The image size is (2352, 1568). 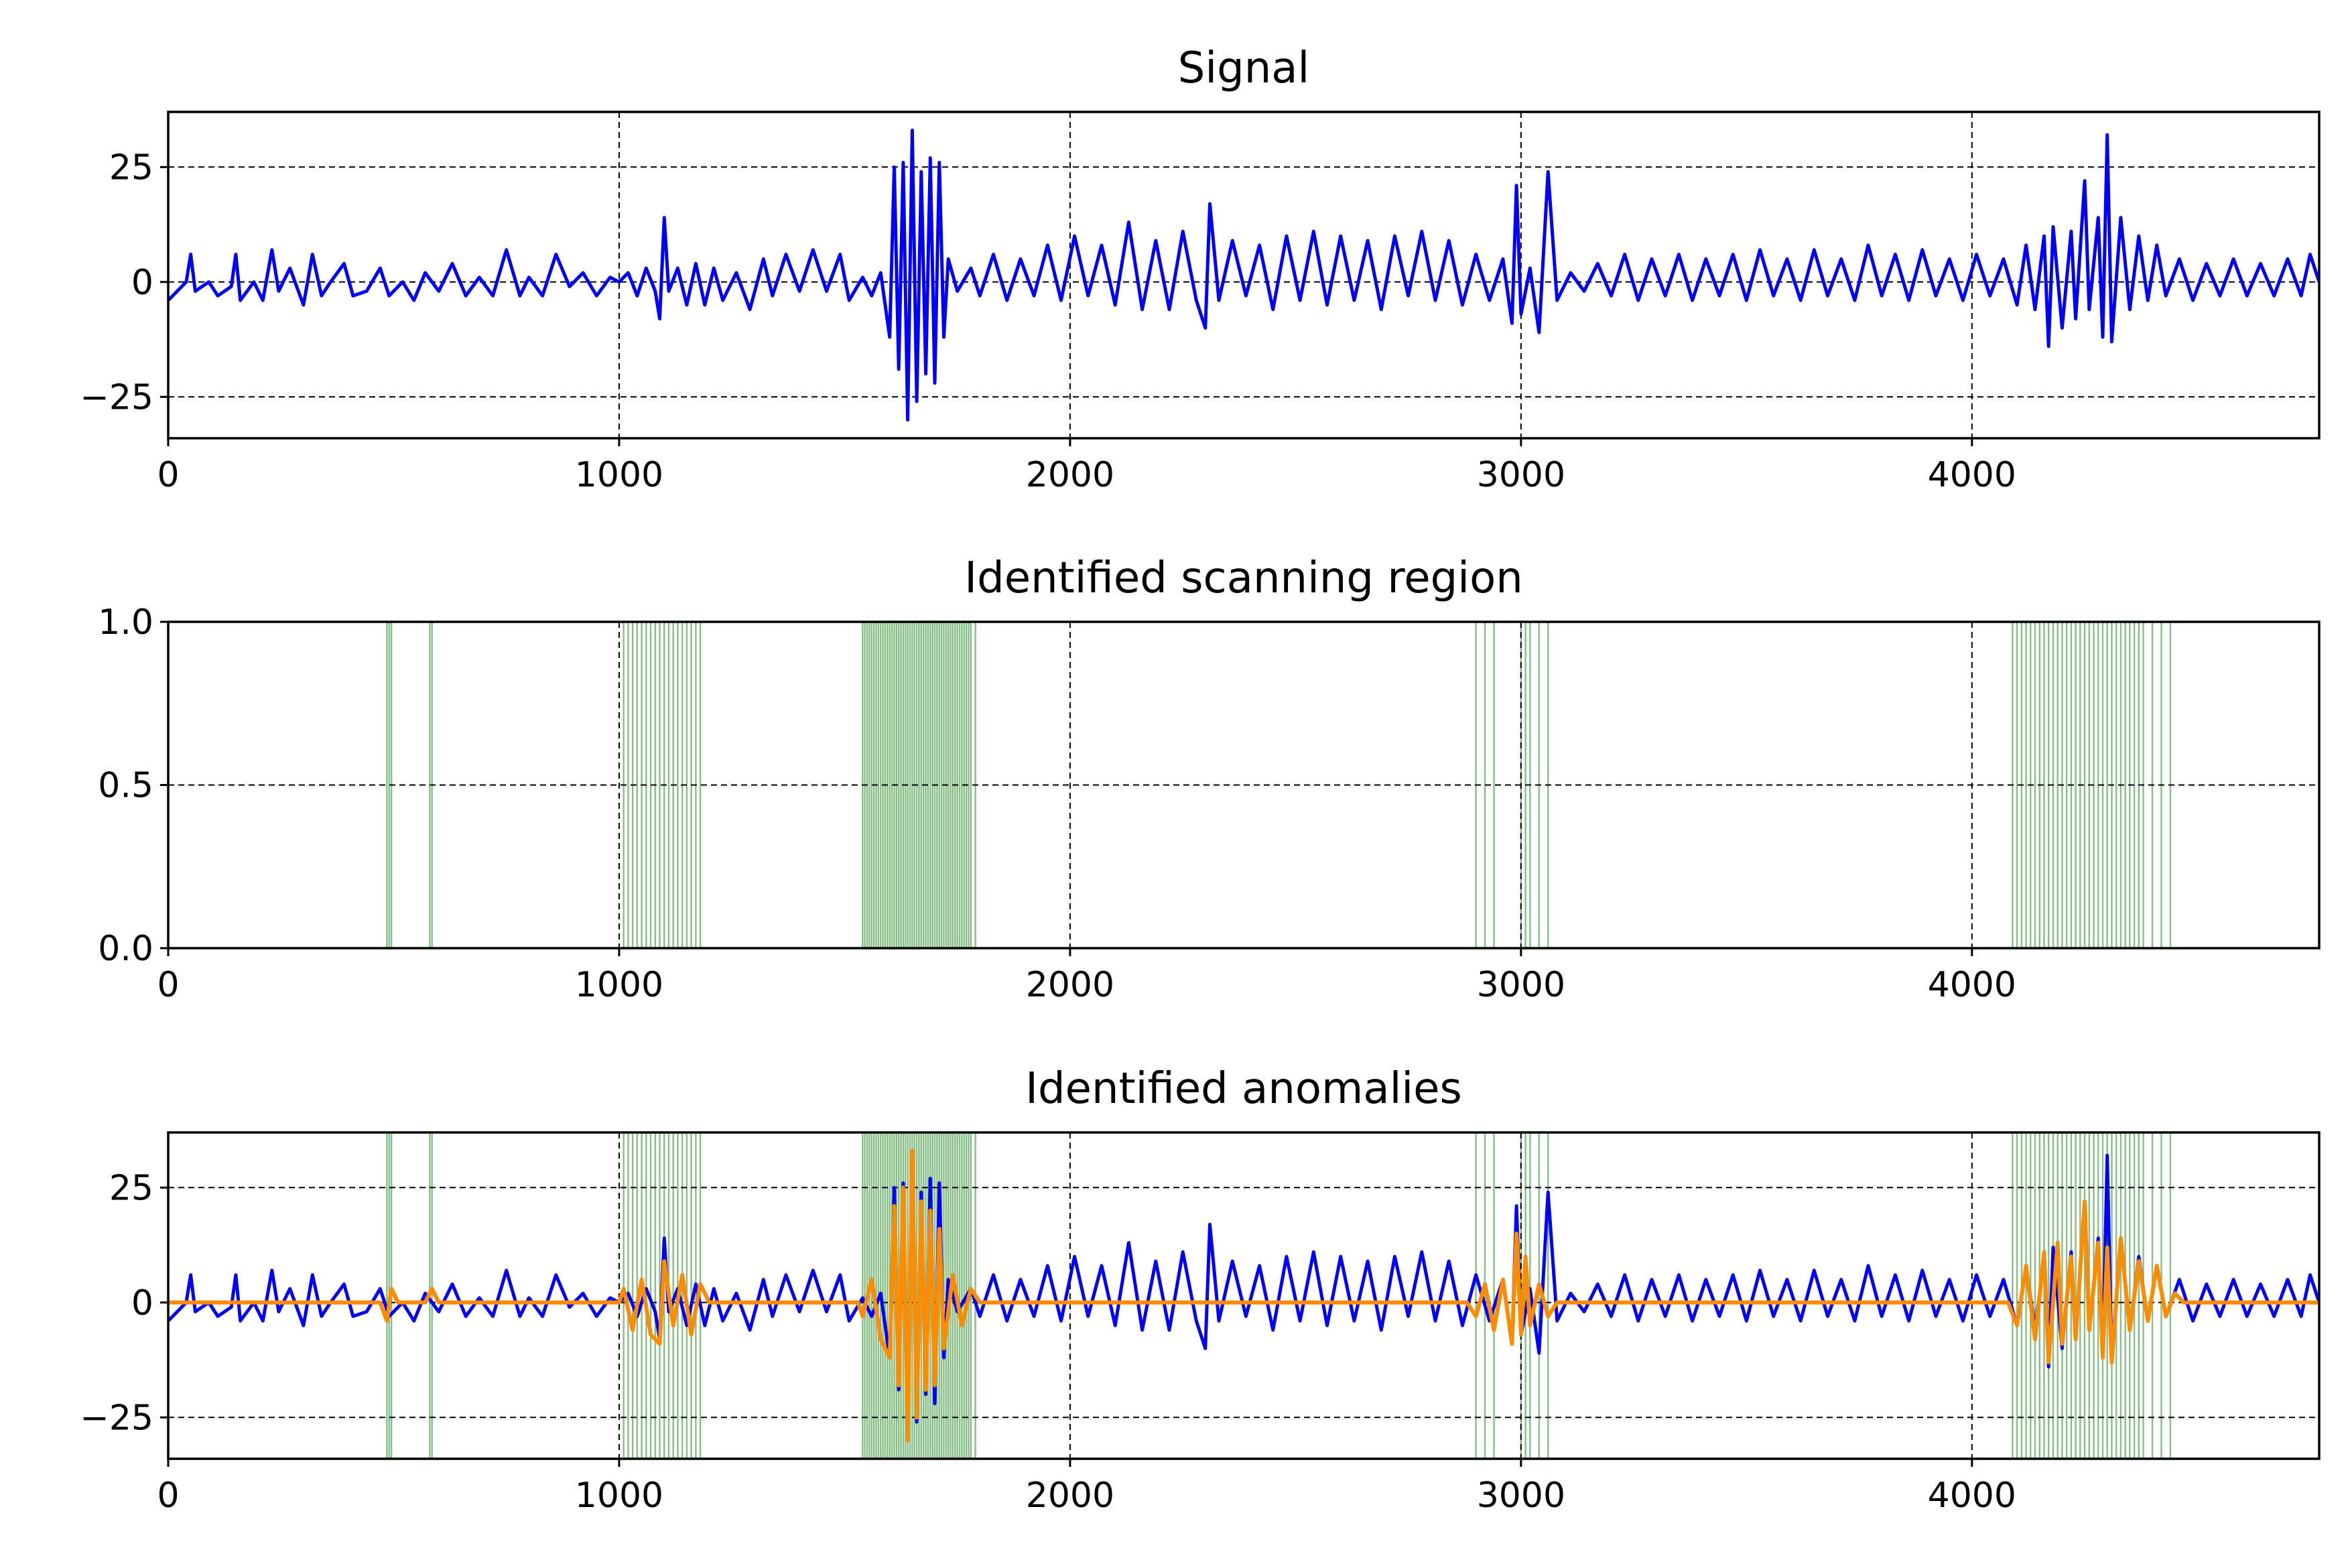 What do you see at coordinates (131, 1188) in the screenshot?
I see `y-tick-label: 25` at bounding box center [131, 1188].